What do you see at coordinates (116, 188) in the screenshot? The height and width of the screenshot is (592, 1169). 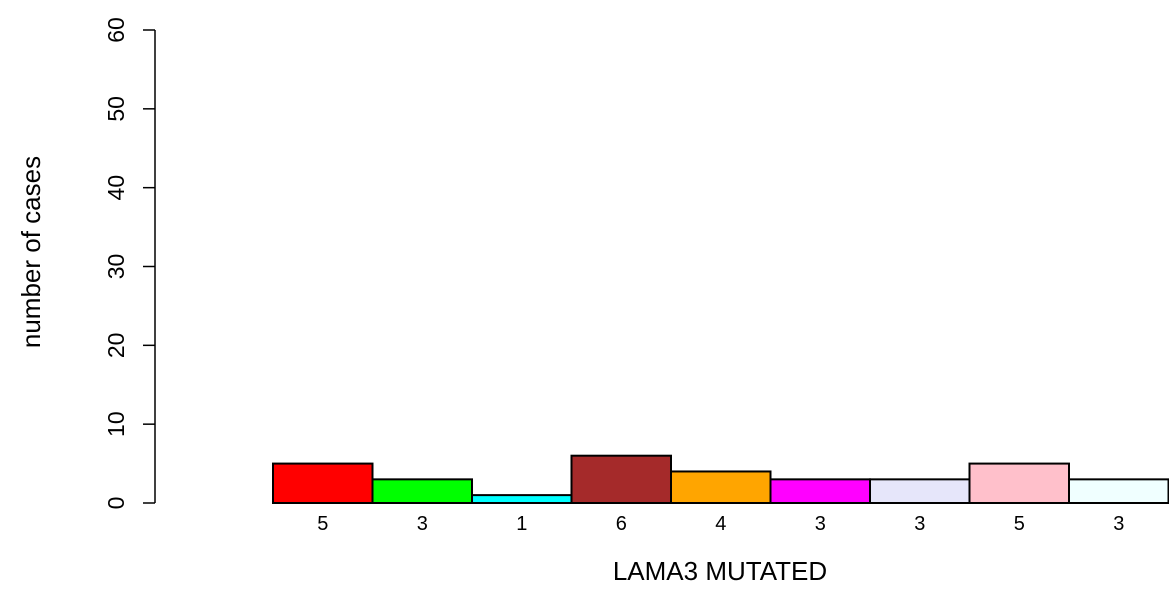 I see `y-tick-label: 40` at bounding box center [116, 188].